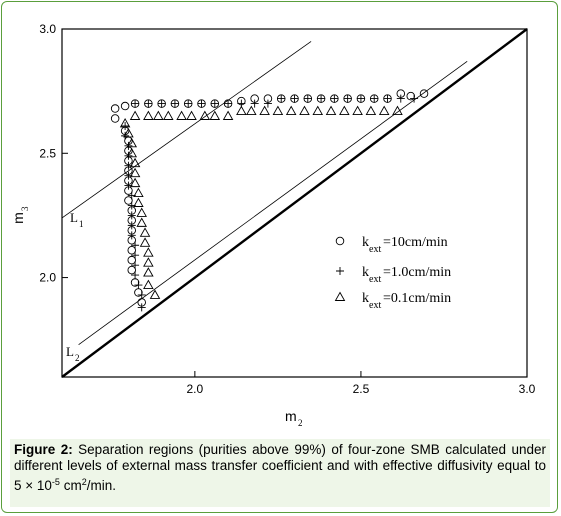 Image resolution: width=561 pixels, height=516 pixels. I want to click on caption-unit: cm, so click(70, 485).